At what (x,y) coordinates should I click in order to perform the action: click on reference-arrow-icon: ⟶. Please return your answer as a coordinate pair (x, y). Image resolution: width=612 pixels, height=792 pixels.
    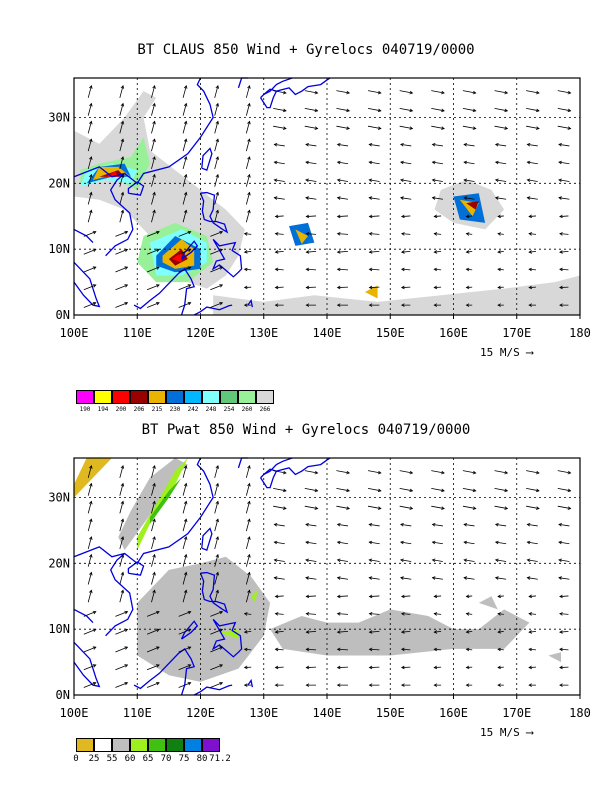
    Looking at the image, I should click on (529, 352).